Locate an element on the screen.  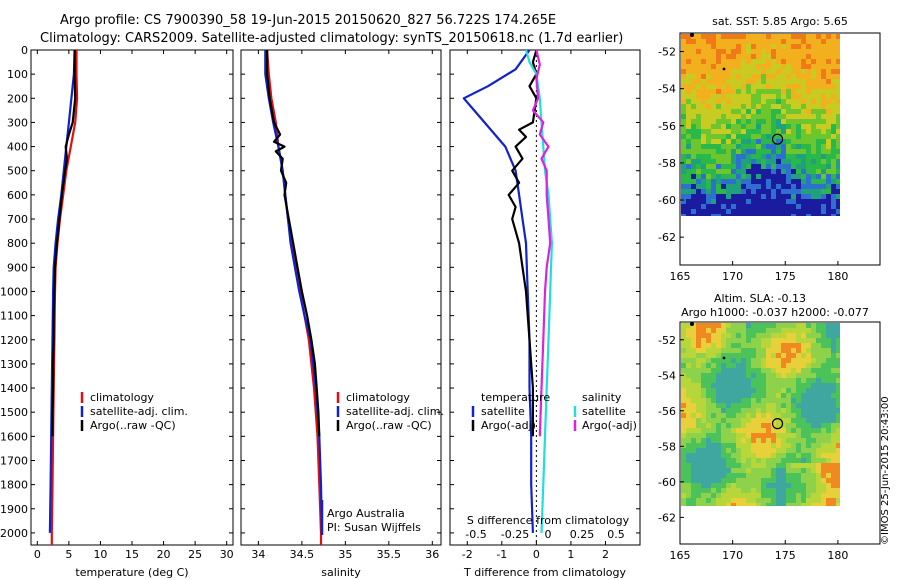
map-y-tick-label: -52 is located at coordinates (667, 340).